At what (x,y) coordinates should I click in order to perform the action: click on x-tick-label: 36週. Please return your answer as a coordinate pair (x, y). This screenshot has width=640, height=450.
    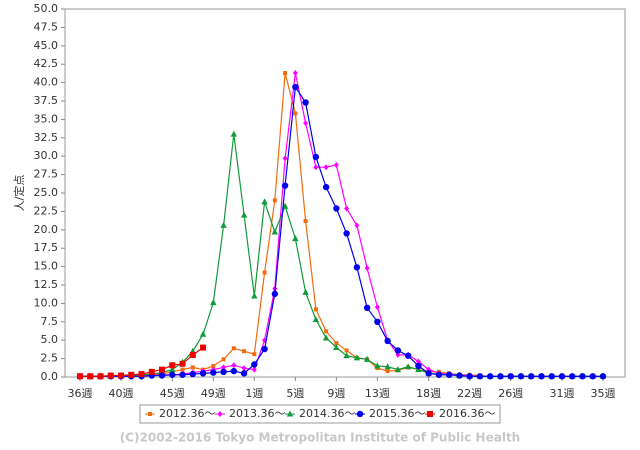
    Looking at the image, I should click on (80, 393).